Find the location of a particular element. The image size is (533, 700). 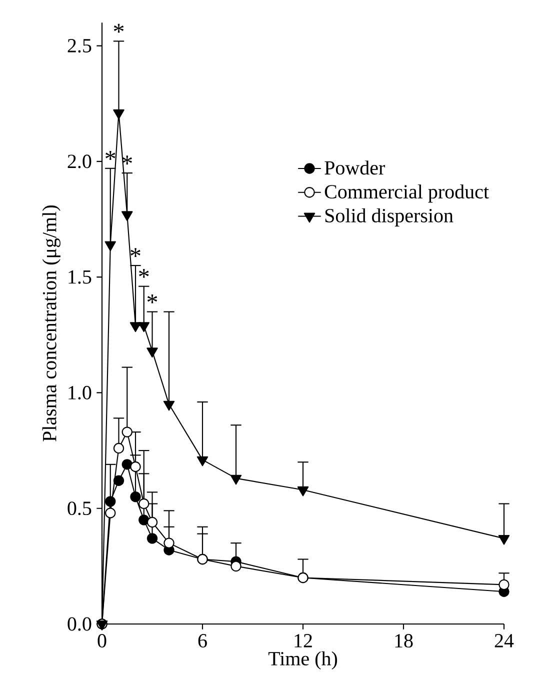

x-axis-title: Time (h) is located at coordinates (303, 660).